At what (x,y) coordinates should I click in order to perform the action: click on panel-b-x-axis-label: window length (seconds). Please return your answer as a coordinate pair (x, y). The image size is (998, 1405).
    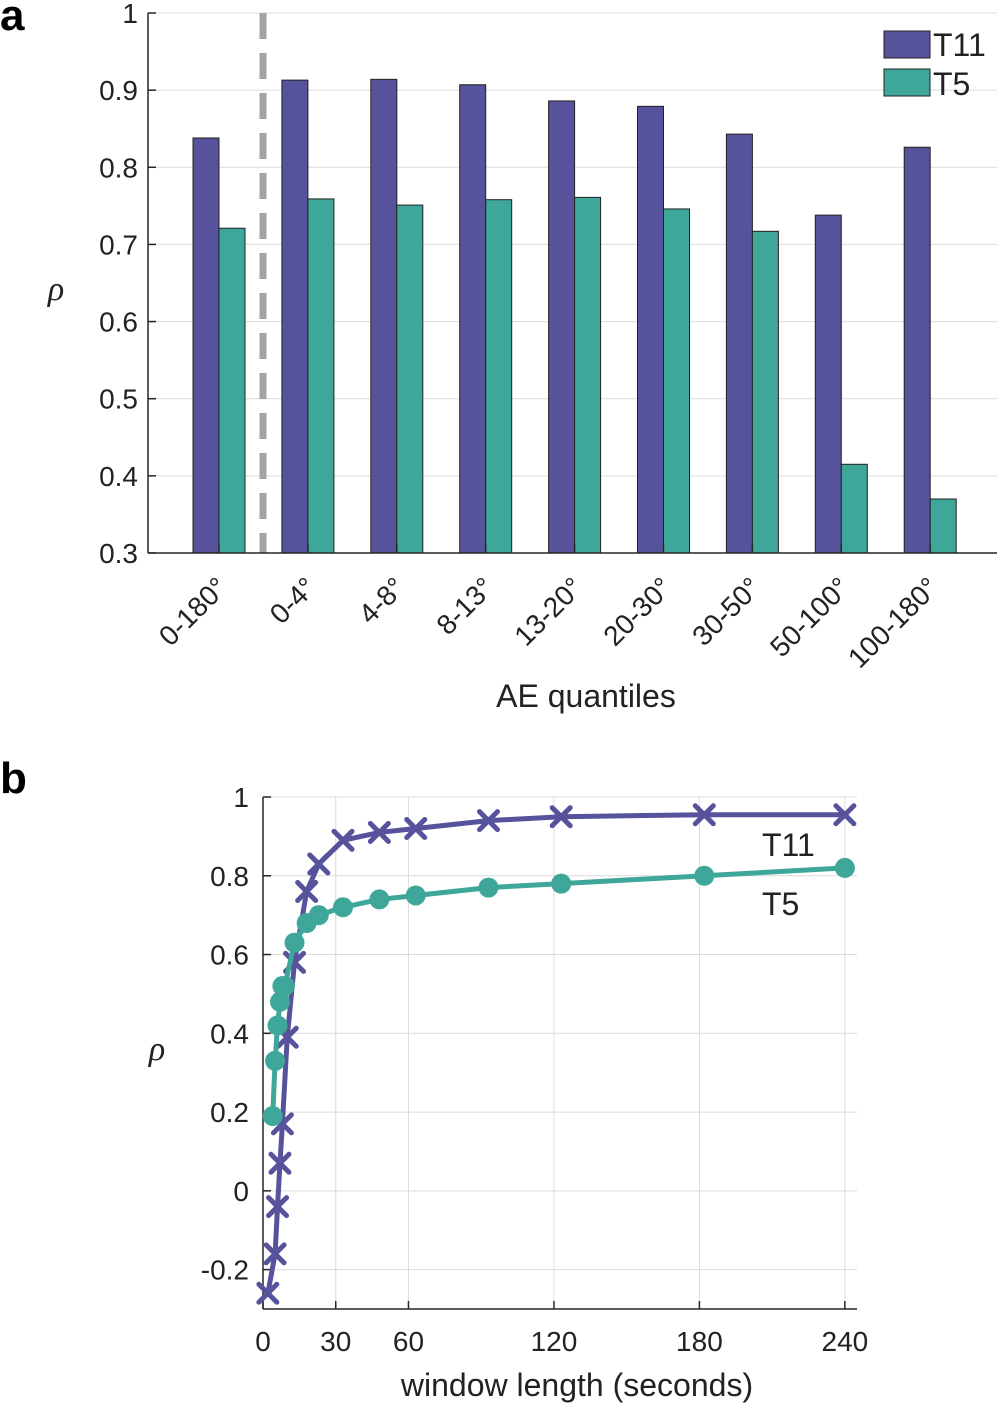
    Looking at the image, I should click on (576, 1385).